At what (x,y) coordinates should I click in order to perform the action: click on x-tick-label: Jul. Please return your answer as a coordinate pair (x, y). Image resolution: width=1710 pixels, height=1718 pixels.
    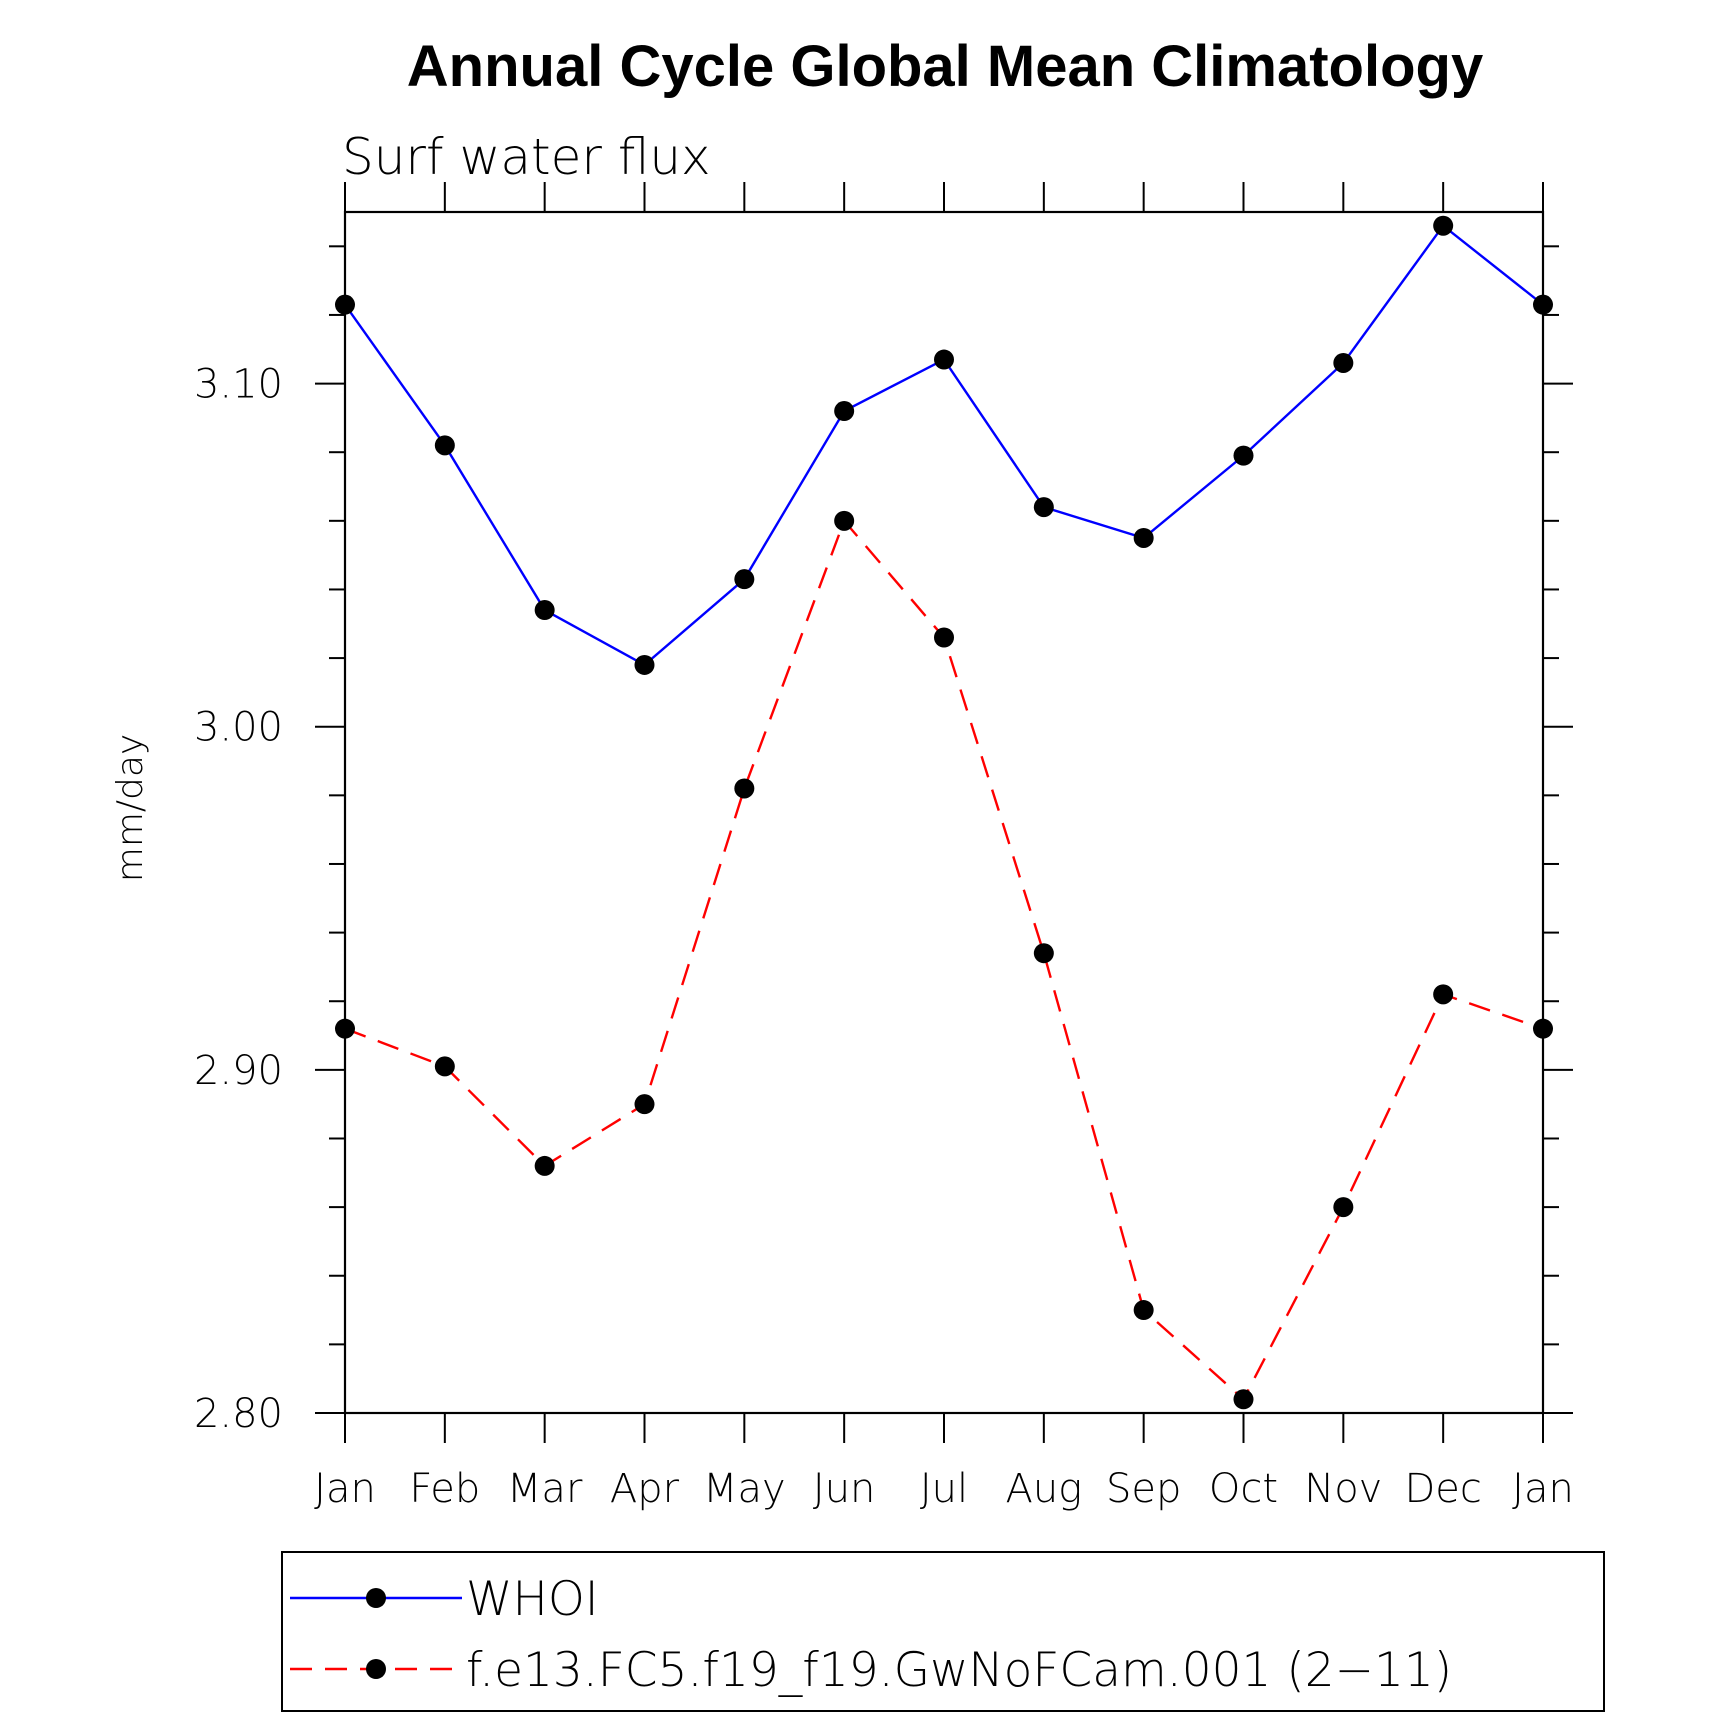
    Looking at the image, I should click on (944, 1489).